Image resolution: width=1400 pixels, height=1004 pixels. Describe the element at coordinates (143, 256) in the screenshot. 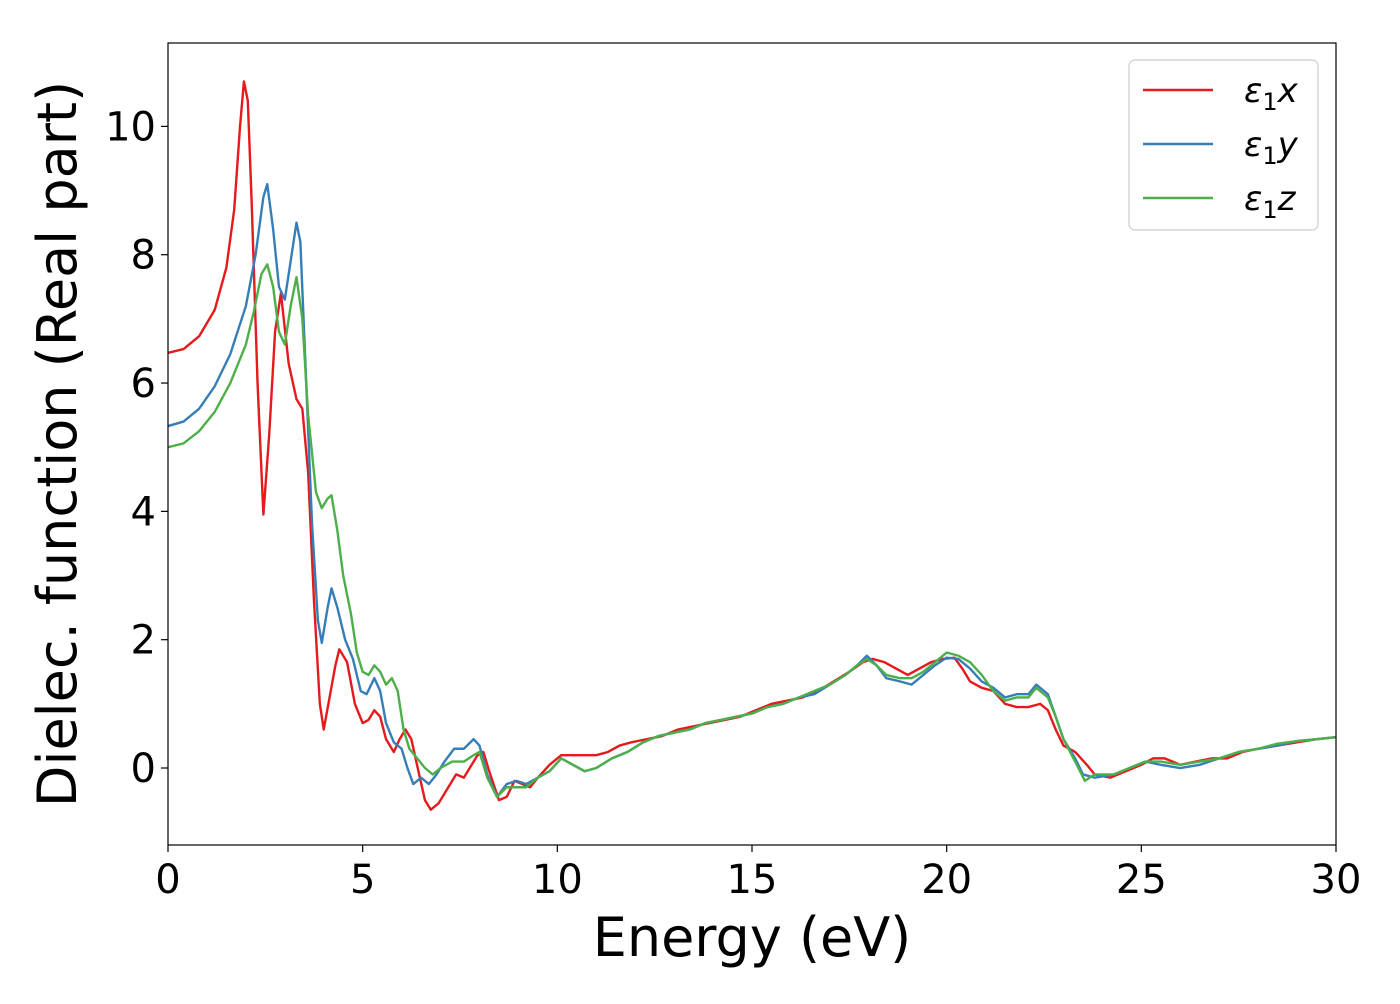

I see `y-tick-label: 8` at that location.